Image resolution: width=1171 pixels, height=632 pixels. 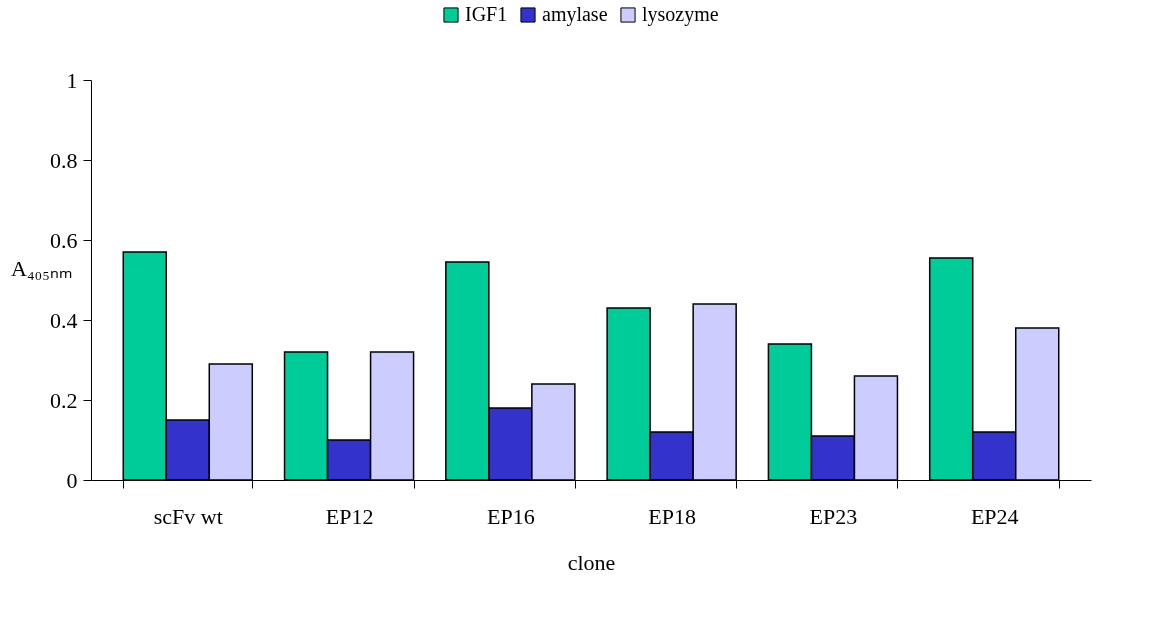 What do you see at coordinates (188, 516) in the screenshot?
I see `x-tick-label: scFv wt` at bounding box center [188, 516].